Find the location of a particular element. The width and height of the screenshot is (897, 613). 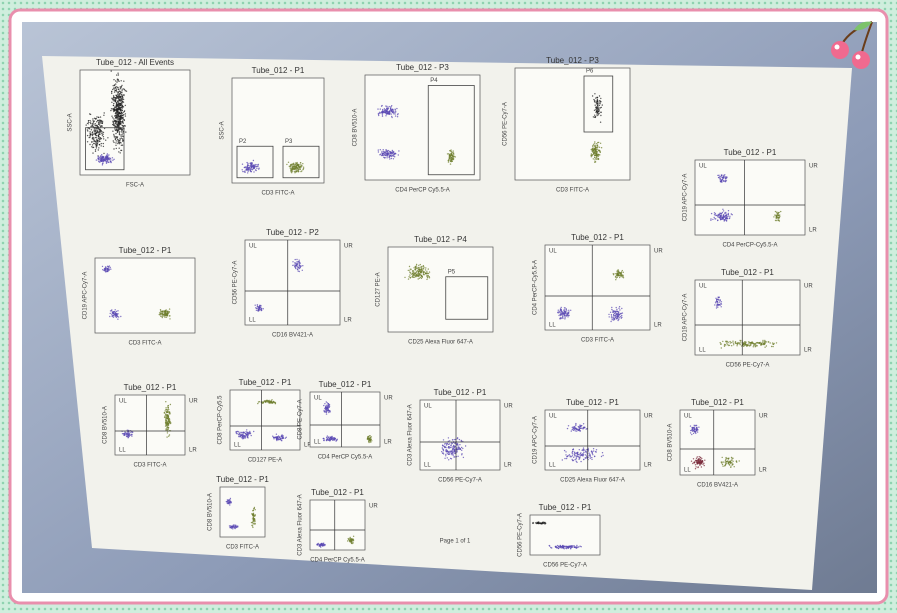

plot-area is located at coordinates (150, 425).